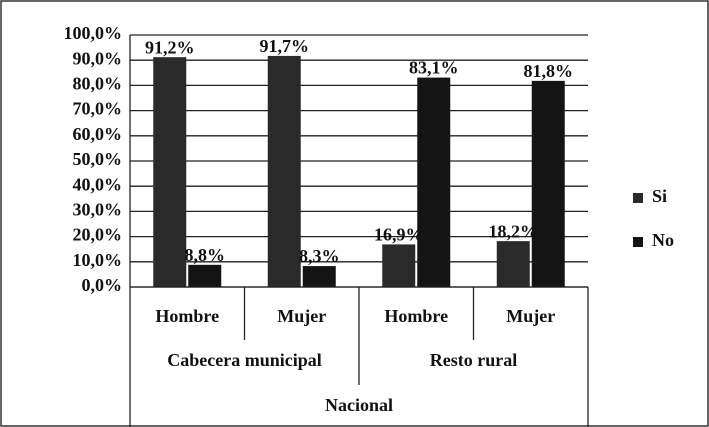  Describe the element at coordinates (434, 68) in the screenshot. I see `data-label: 83,1%` at that location.